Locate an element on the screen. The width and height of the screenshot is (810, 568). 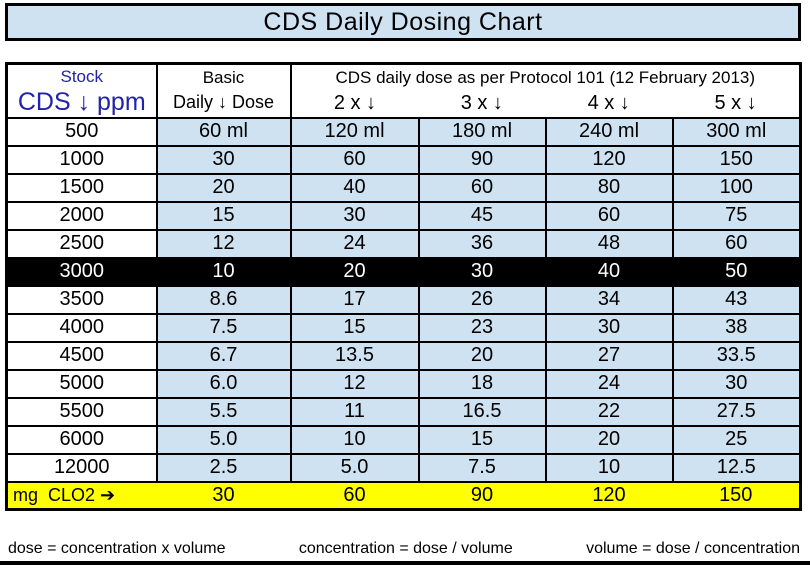
stock-cell: 6000 is located at coordinates (81, 439).